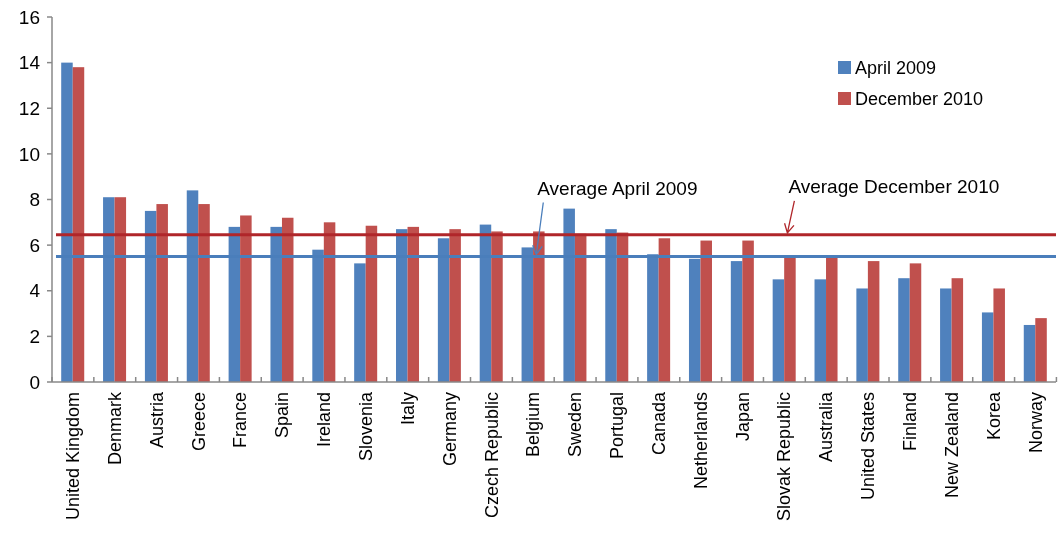 The width and height of the screenshot is (1060, 557). What do you see at coordinates (34, 337) in the screenshot?
I see `y-tick-label: 2` at bounding box center [34, 337].